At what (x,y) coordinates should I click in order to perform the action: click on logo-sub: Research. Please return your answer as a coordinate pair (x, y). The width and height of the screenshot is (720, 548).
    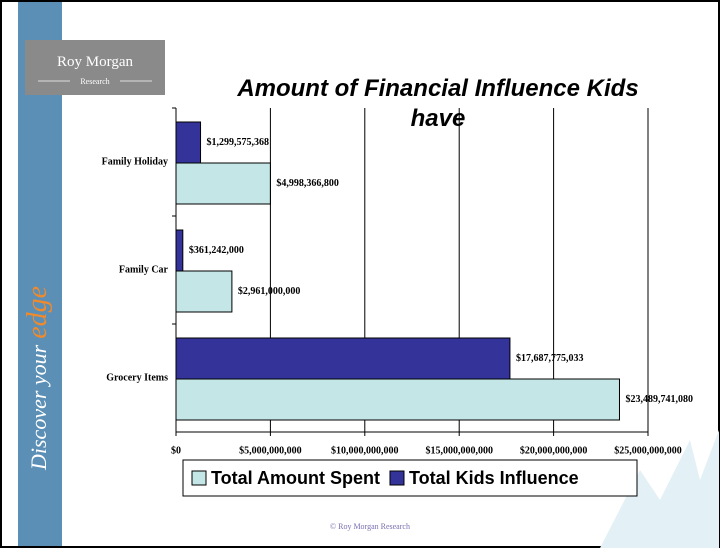
    Looking at the image, I should click on (94, 81).